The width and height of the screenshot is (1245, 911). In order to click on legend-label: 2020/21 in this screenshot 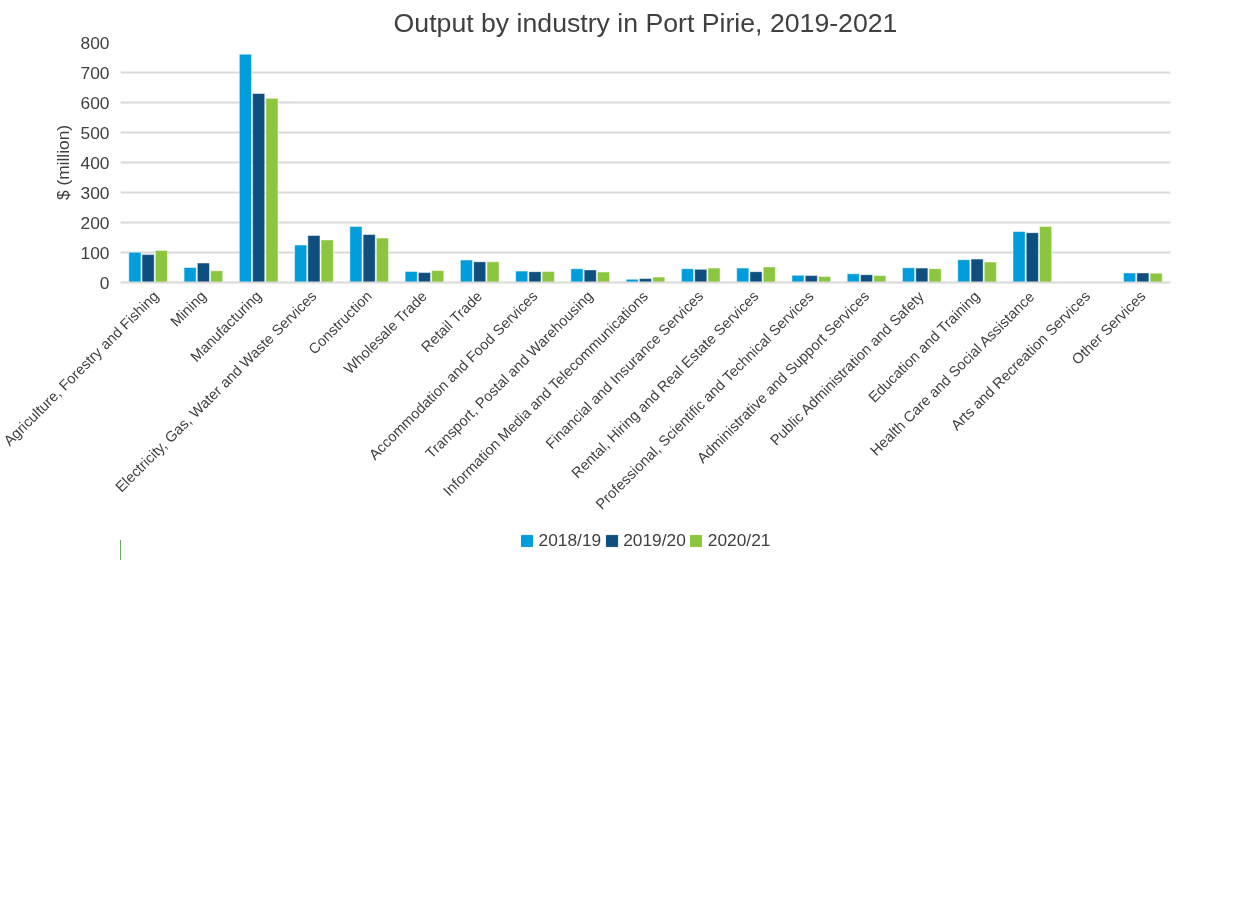, I will do `click(739, 540)`.